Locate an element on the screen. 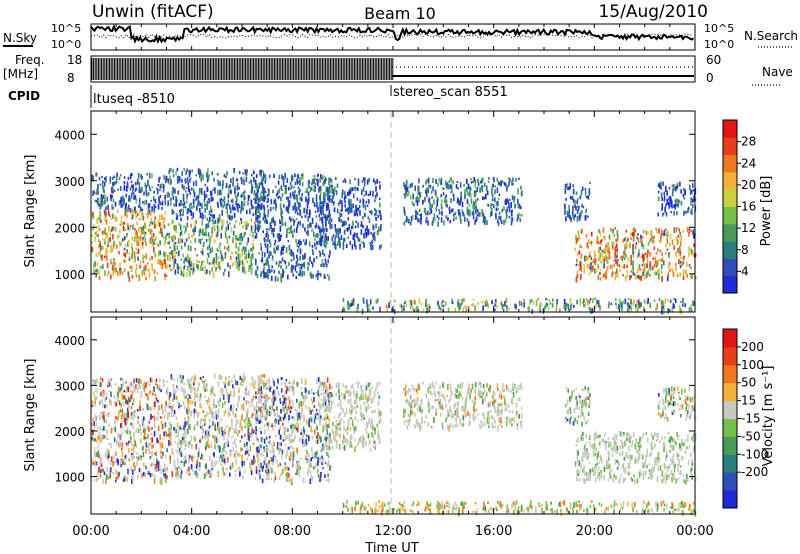 The height and width of the screenshot is (554, 800). beam-title: Beam 10 is located at coordinates (400, 13).